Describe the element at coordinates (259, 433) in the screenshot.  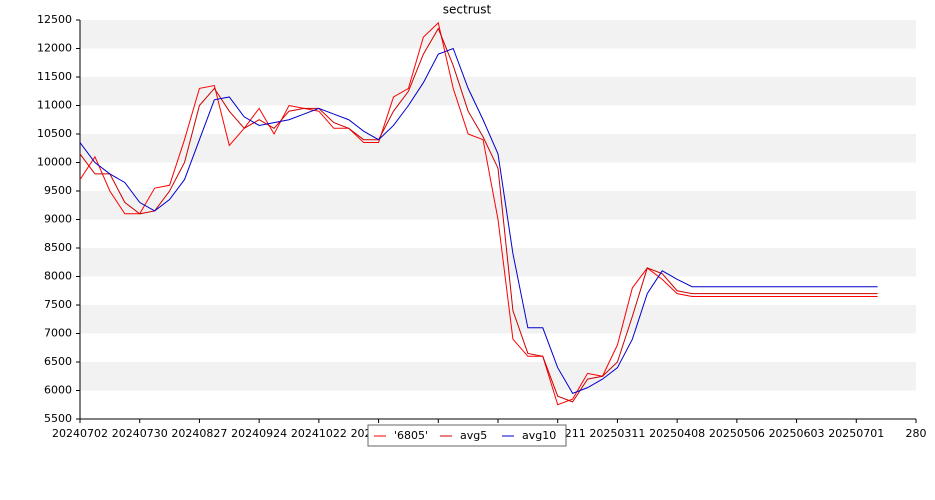
I see `x-tick-label: 20240924` at that location.